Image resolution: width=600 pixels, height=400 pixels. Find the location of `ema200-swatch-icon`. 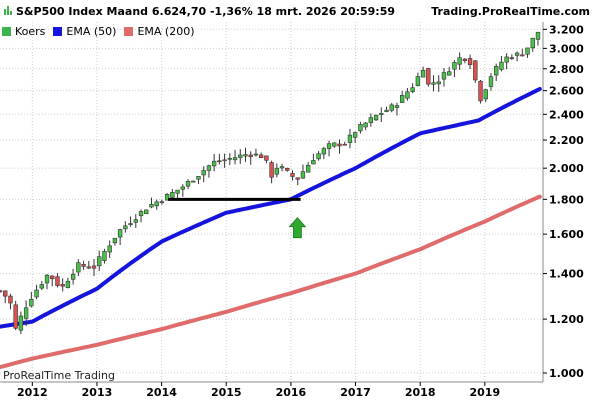

ema200-swatch-icon is located at coordinates (129, 31).